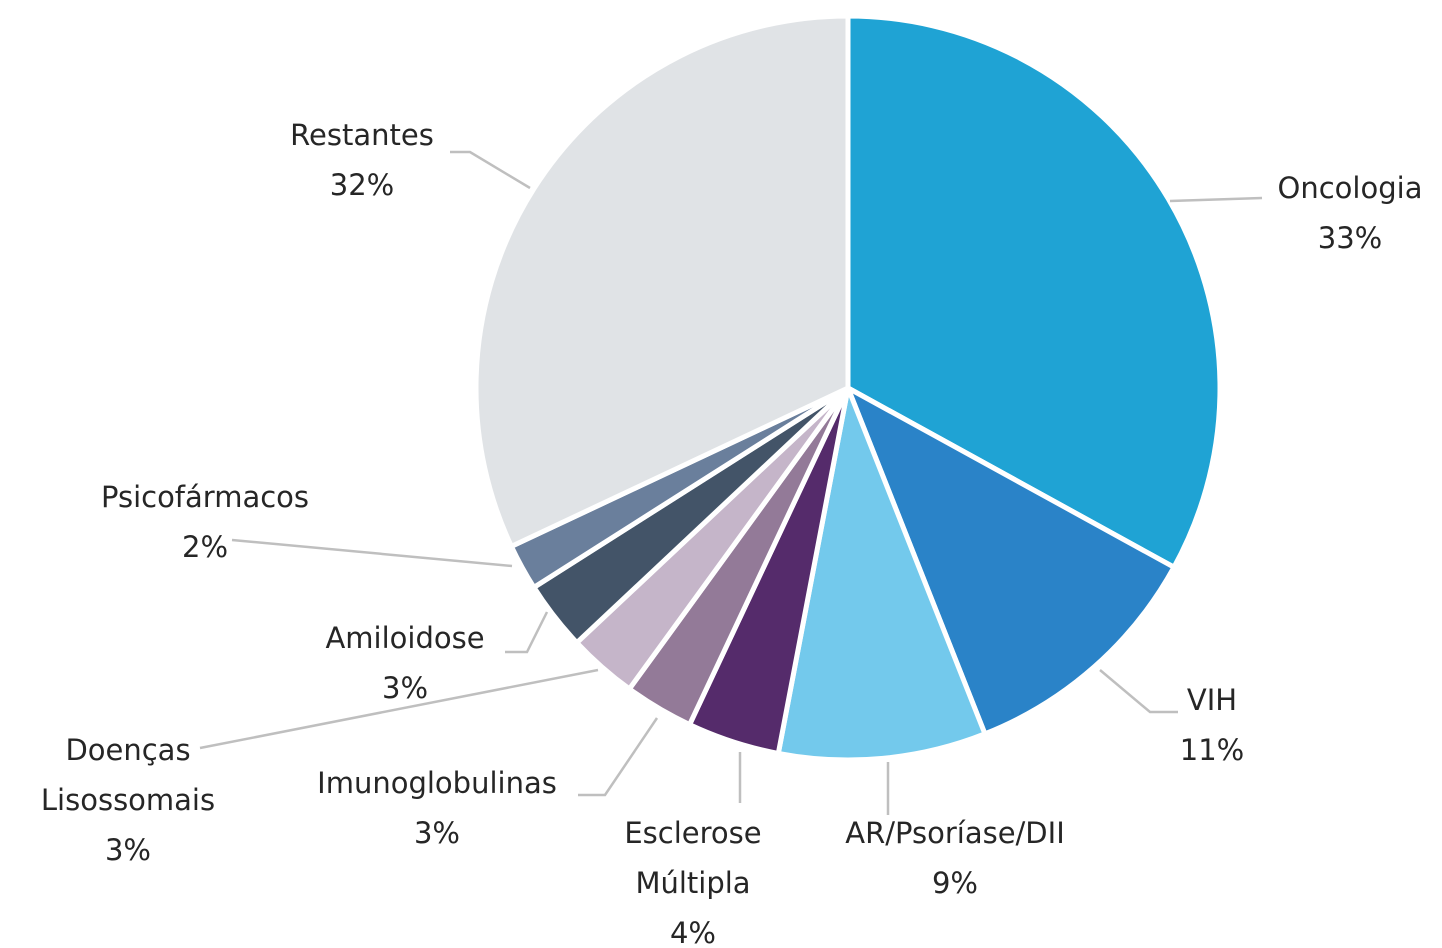 The height and width of the screenshot is (948, 1442). I want to click on slice-label: Doenças Lisossomais 3%, so click(128, 800).